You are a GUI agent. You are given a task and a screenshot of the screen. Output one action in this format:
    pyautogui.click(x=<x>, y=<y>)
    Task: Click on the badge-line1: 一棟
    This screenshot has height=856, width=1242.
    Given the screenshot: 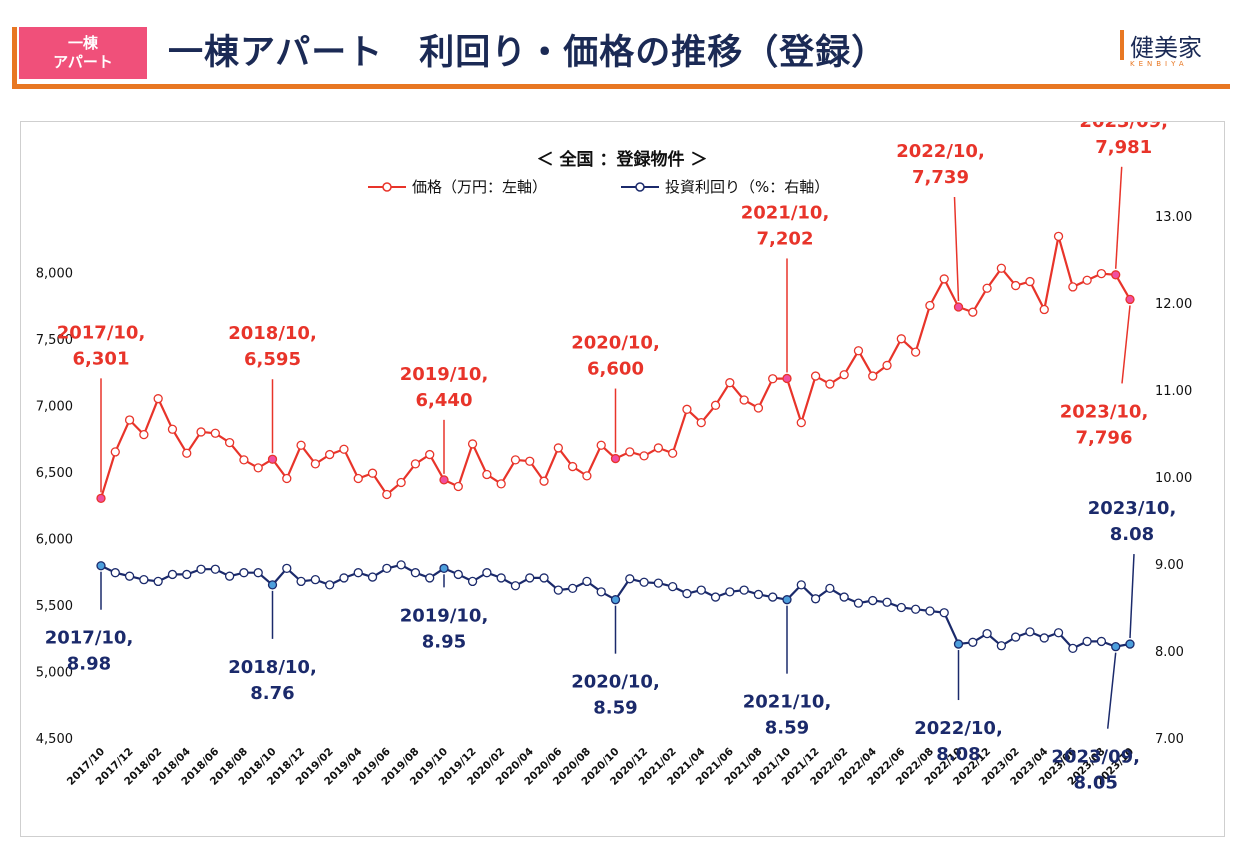 What is the action you would take?
    pyautogui.click(x=82, y=43)
    